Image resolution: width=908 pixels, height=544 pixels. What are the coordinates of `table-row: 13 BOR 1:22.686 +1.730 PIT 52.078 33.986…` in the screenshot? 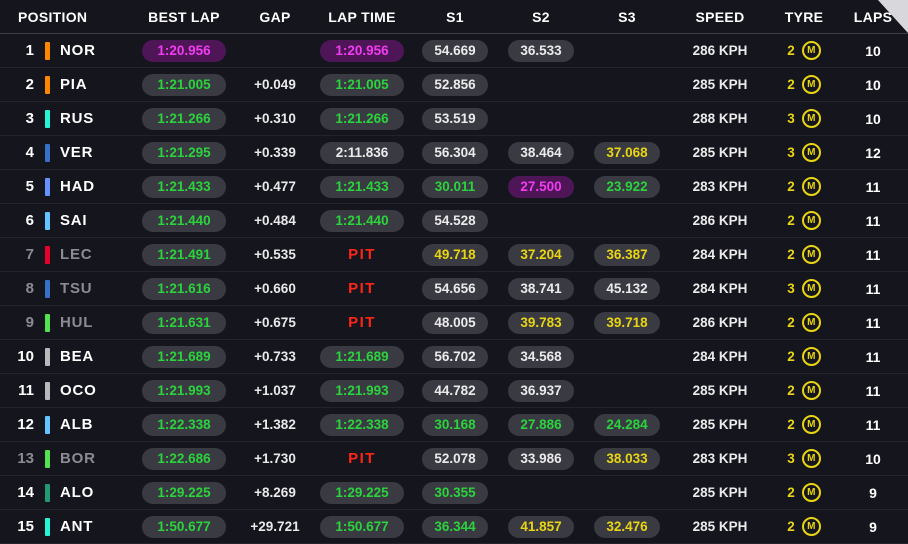 It's located at (454, 459).